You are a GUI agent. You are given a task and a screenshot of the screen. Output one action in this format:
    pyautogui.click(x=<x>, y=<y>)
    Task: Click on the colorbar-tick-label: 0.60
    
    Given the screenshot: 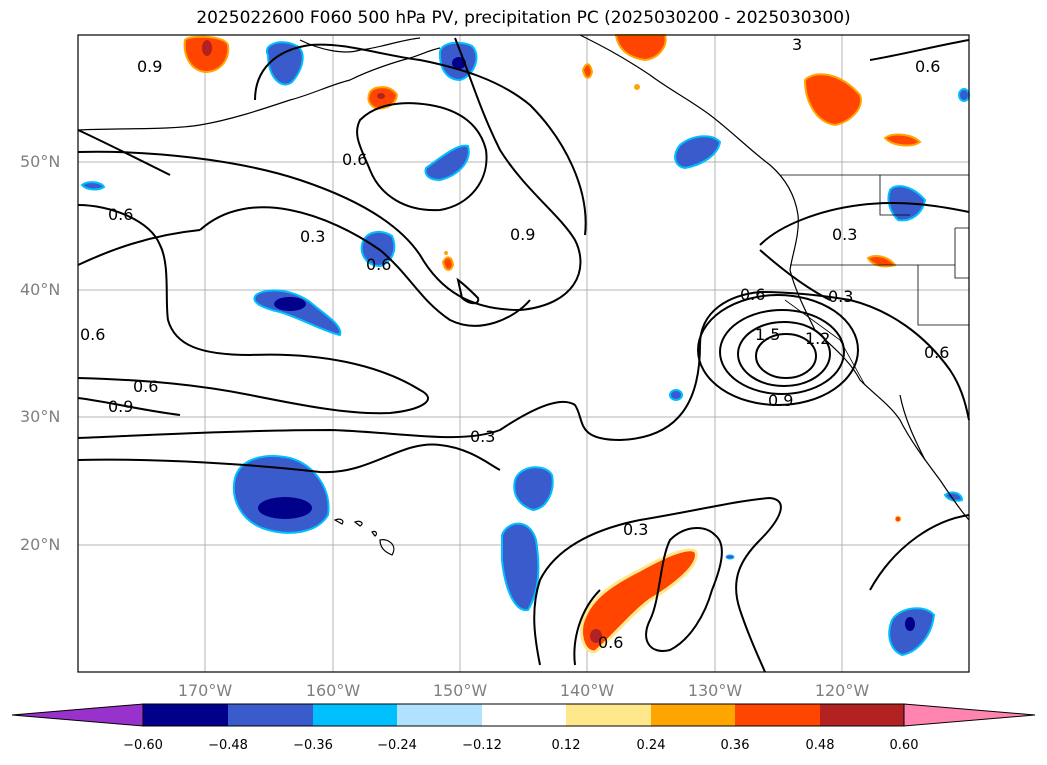 What is the action you would take?
    pyautogui.click(x=904, y=745)
    